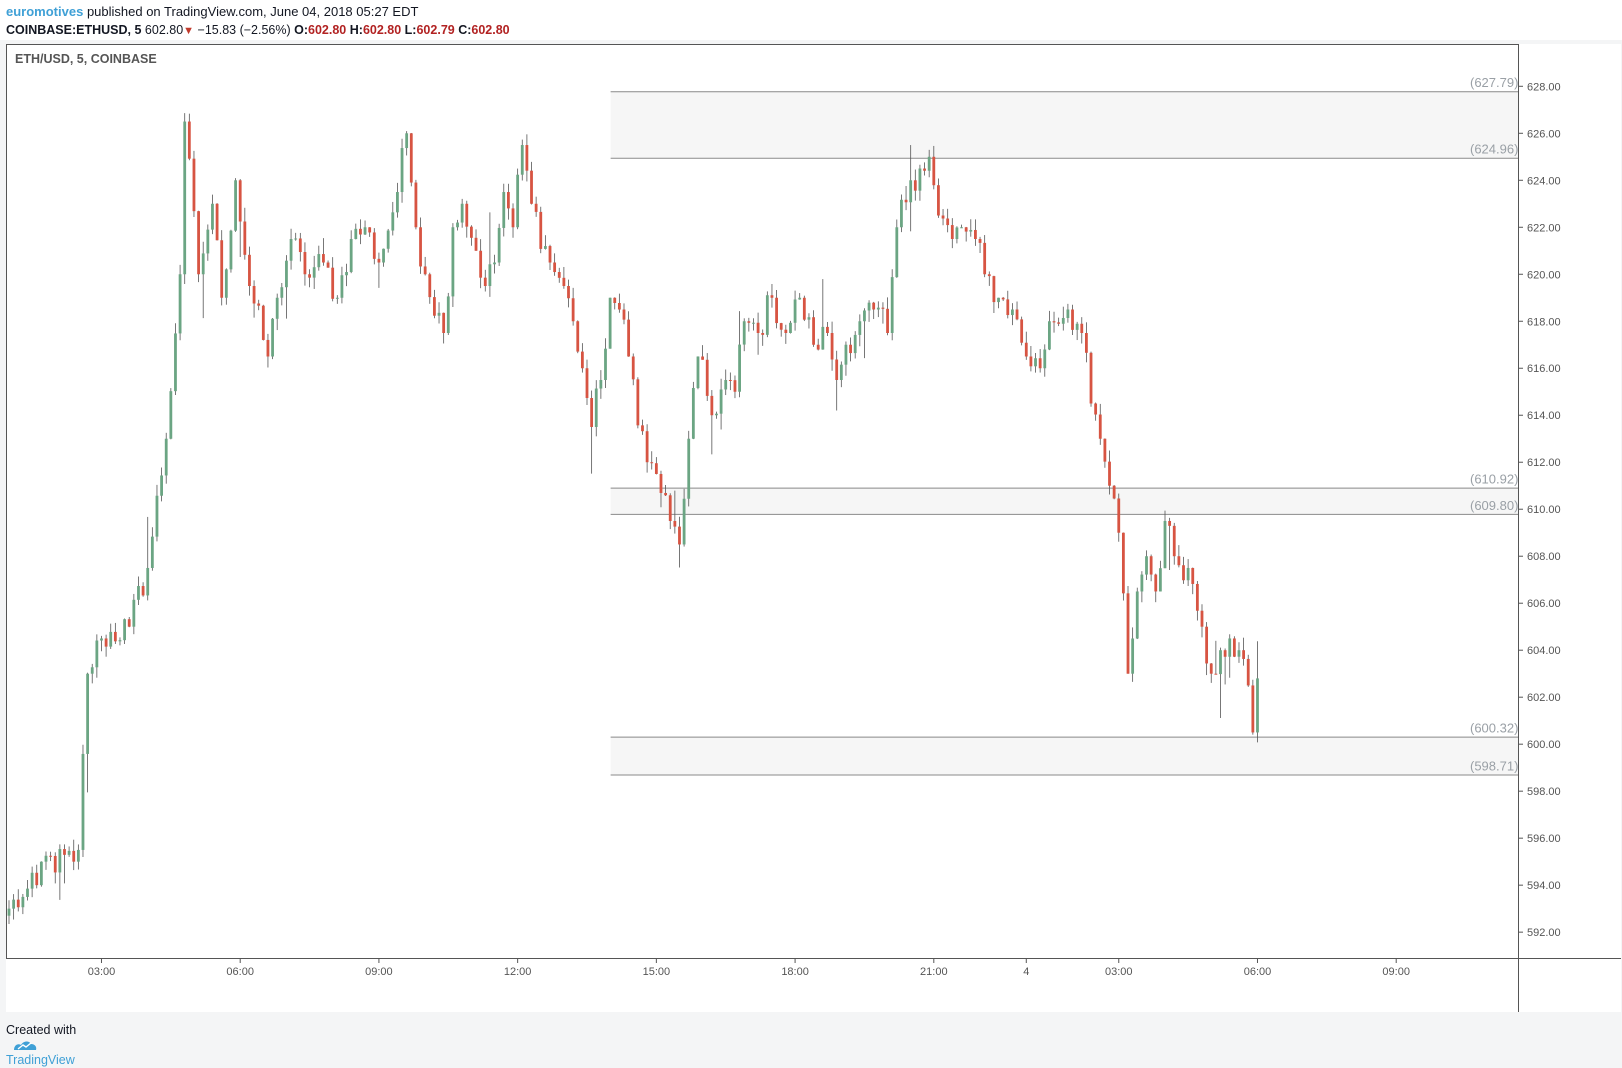 Image resolution: width=1622 pixels, height=1068 pixels. What do you see at coordinates (1544, 839) in the screenshot?
I see `y-tick-label: 596.00` at bounding box center [1544, 839].